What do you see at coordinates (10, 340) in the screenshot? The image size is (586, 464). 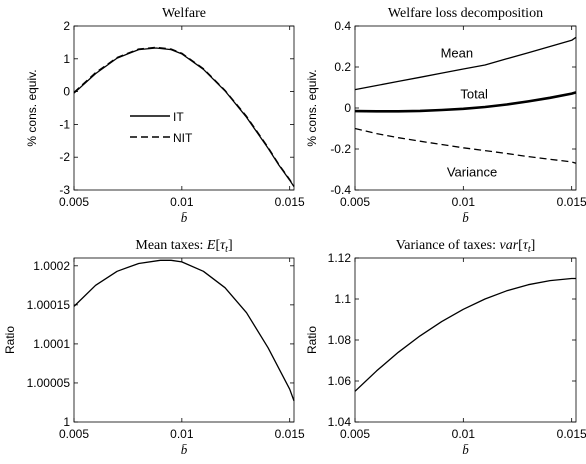 I see `mean-taxes-y-axis-label: Ratio` at bounding box center [10, 340].